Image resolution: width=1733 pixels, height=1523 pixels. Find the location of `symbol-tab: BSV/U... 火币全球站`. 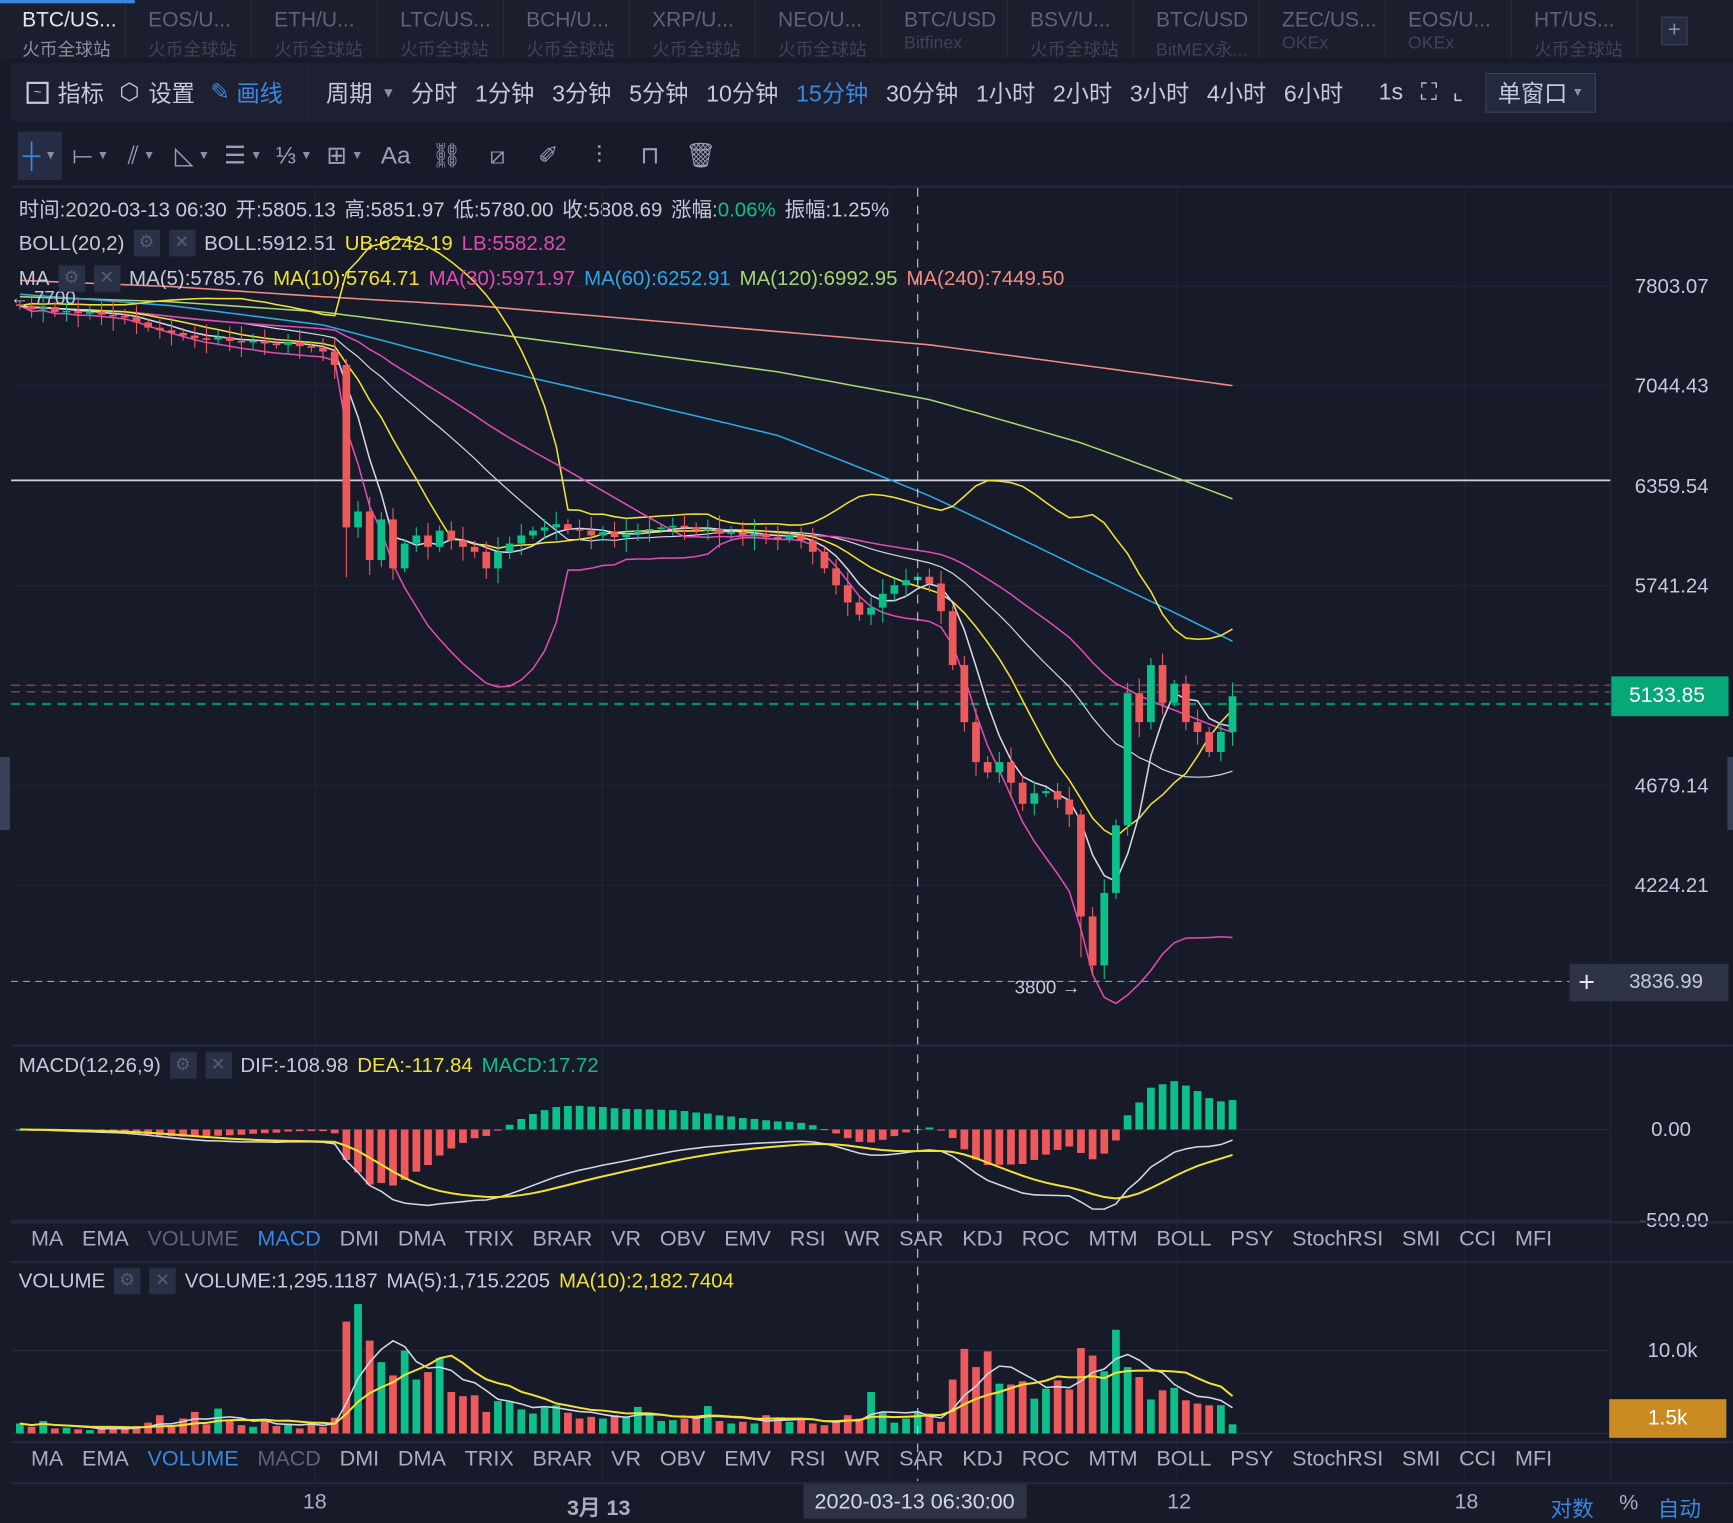

symbol-tab: BSV/U... 火币全球站 is located at coordinates (1071, 30).